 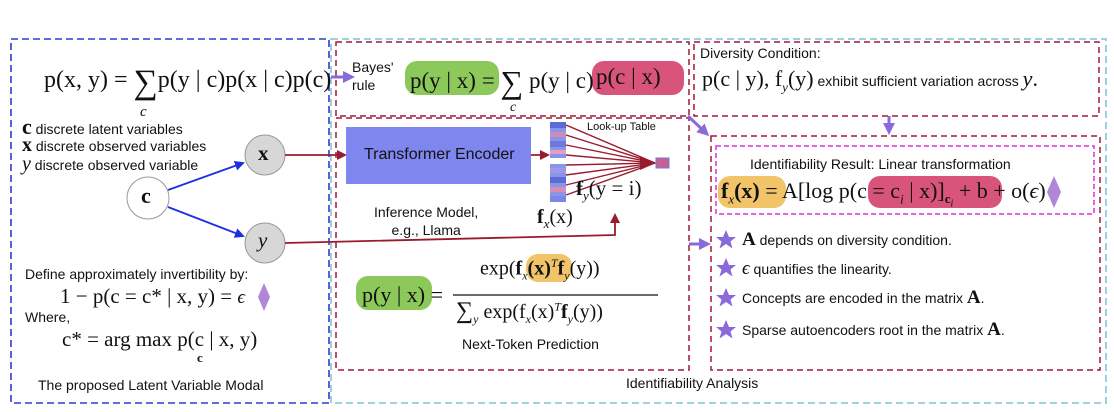 What do you see at coordinates (153, 296) in the screenshot?
I see `invert-equation: 1 − p(c = c* | x, y) = ϵ` at bounding box center [153, 296].